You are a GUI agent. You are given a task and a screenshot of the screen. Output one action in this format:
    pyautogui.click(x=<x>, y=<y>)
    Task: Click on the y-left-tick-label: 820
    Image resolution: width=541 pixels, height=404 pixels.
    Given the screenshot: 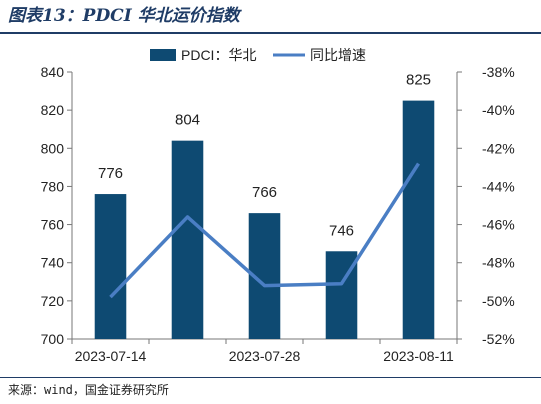 What is the action you would take?
    pyautogui.click(x=53, y=110)
    